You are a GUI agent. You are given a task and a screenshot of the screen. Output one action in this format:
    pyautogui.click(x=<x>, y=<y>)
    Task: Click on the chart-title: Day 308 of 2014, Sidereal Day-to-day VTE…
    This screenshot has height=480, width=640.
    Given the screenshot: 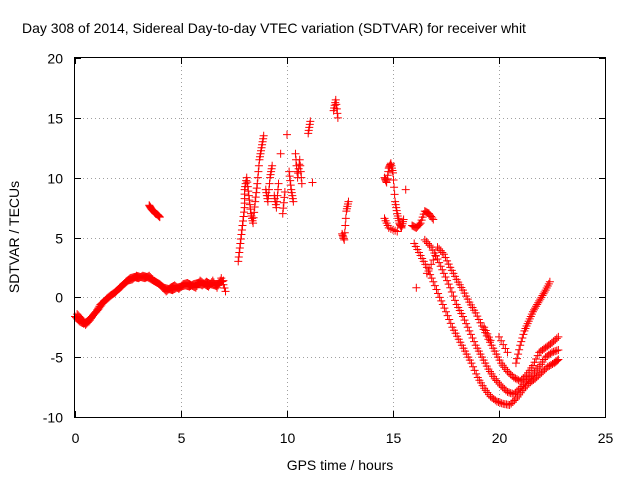 What is the action you would take?
    pyautogui.click(x=274, y=28)
    